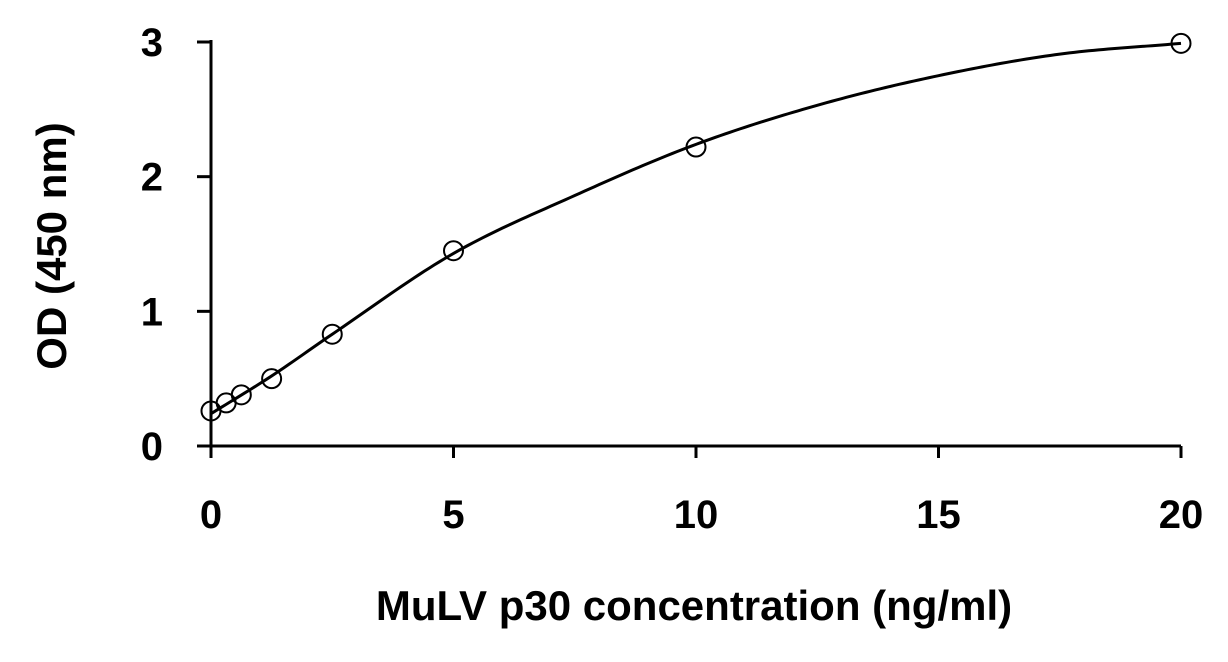 Image resolution: width=1228 pixels, height=662 pixels. Describe the element at coordinates (453, 515) in the screenshot. I see `x-tick-label: 5` at that location.